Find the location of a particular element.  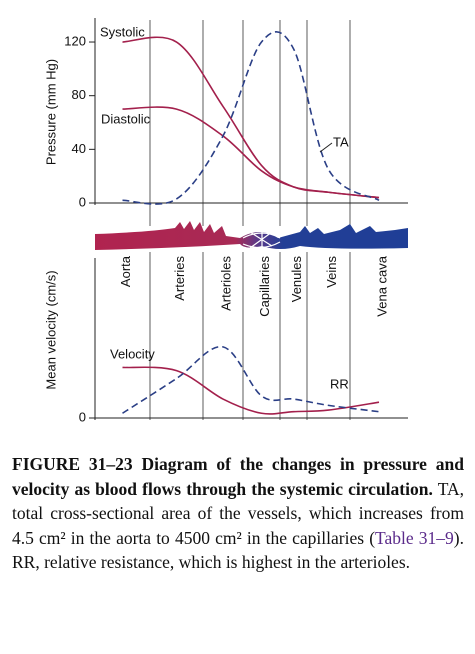

series-label: Velocity is located at coordinates (132, 353).